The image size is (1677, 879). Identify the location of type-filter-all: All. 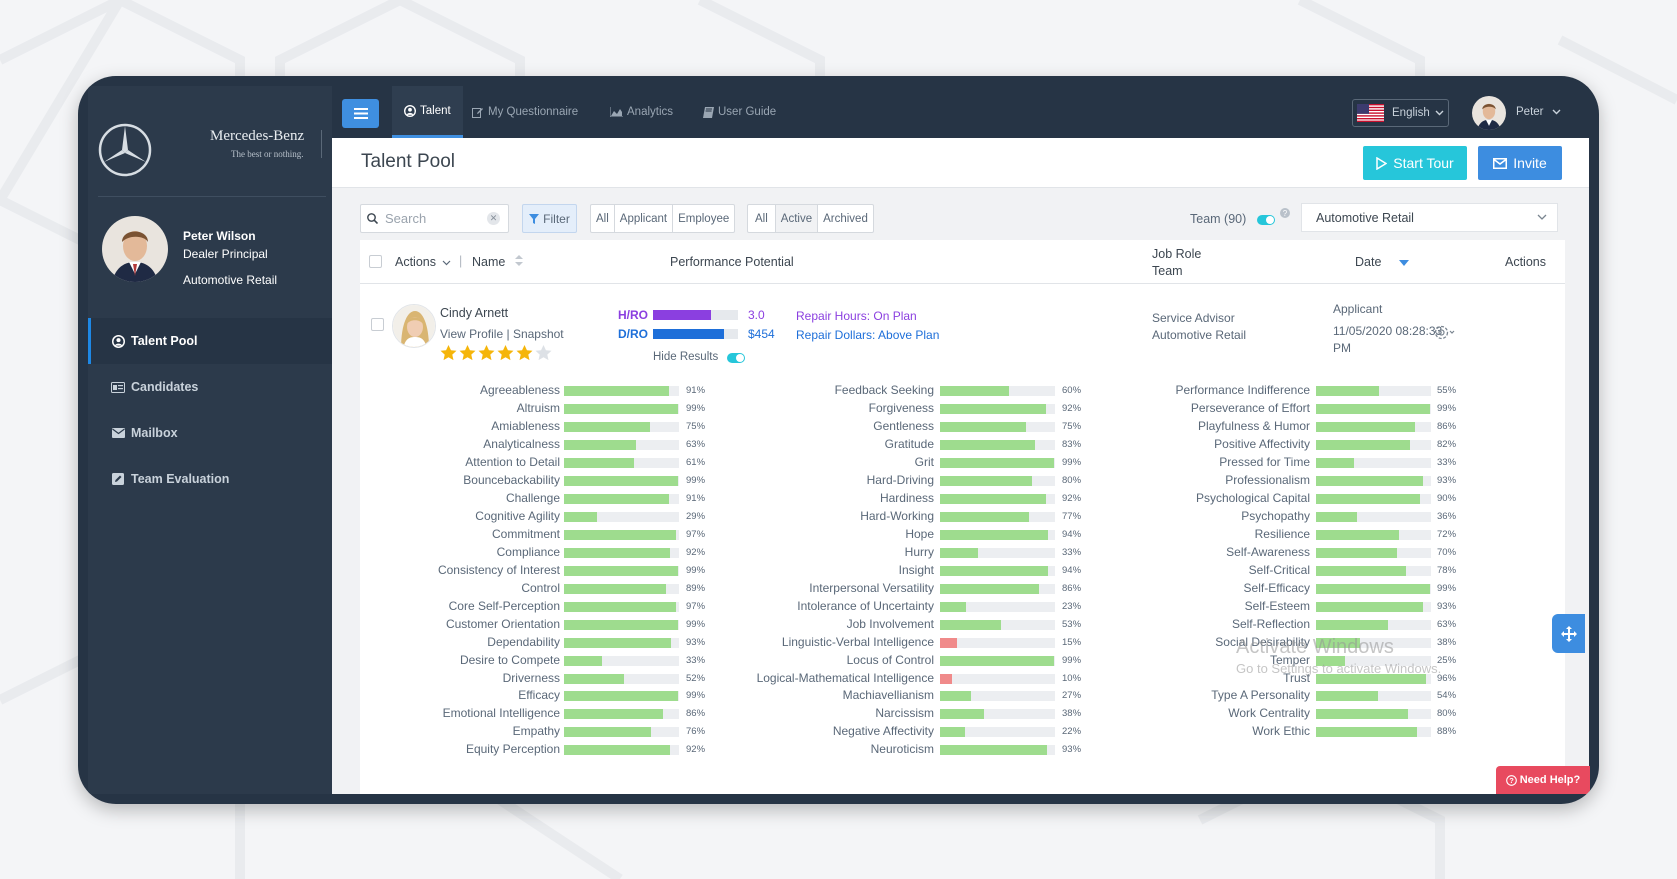
(603, 218).